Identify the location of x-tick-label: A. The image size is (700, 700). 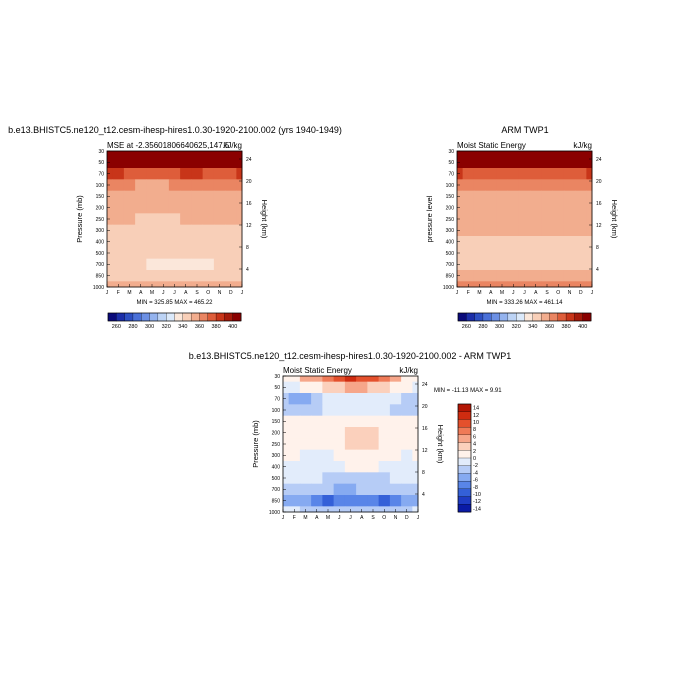
(141, 293).